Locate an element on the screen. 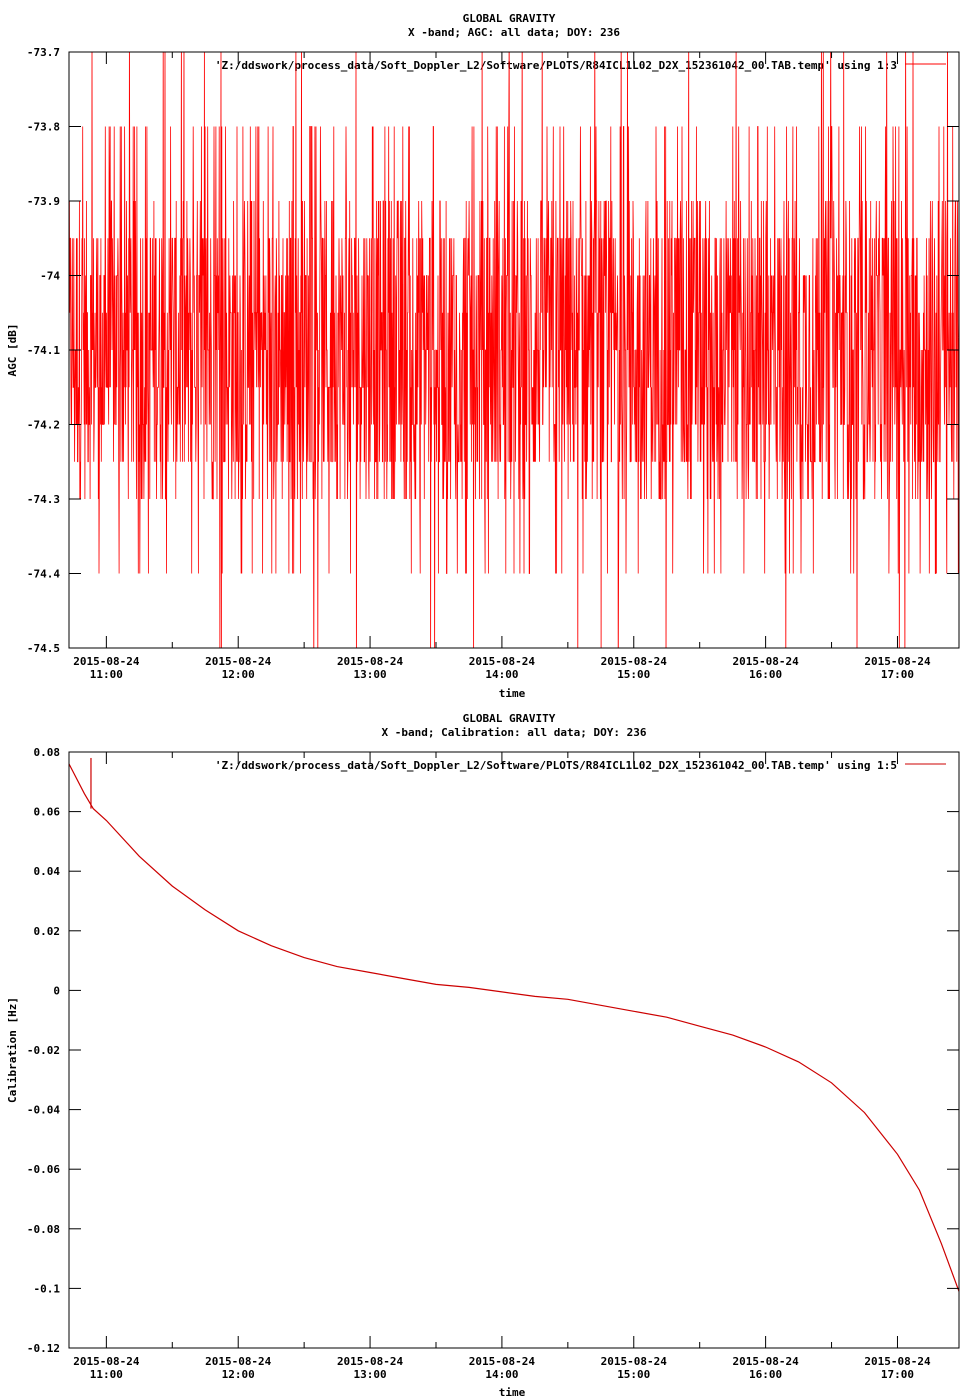 The width and height of the screenshot is (980, 1400). y-tick-label: -74.4 is located at coordinates (43, 574).